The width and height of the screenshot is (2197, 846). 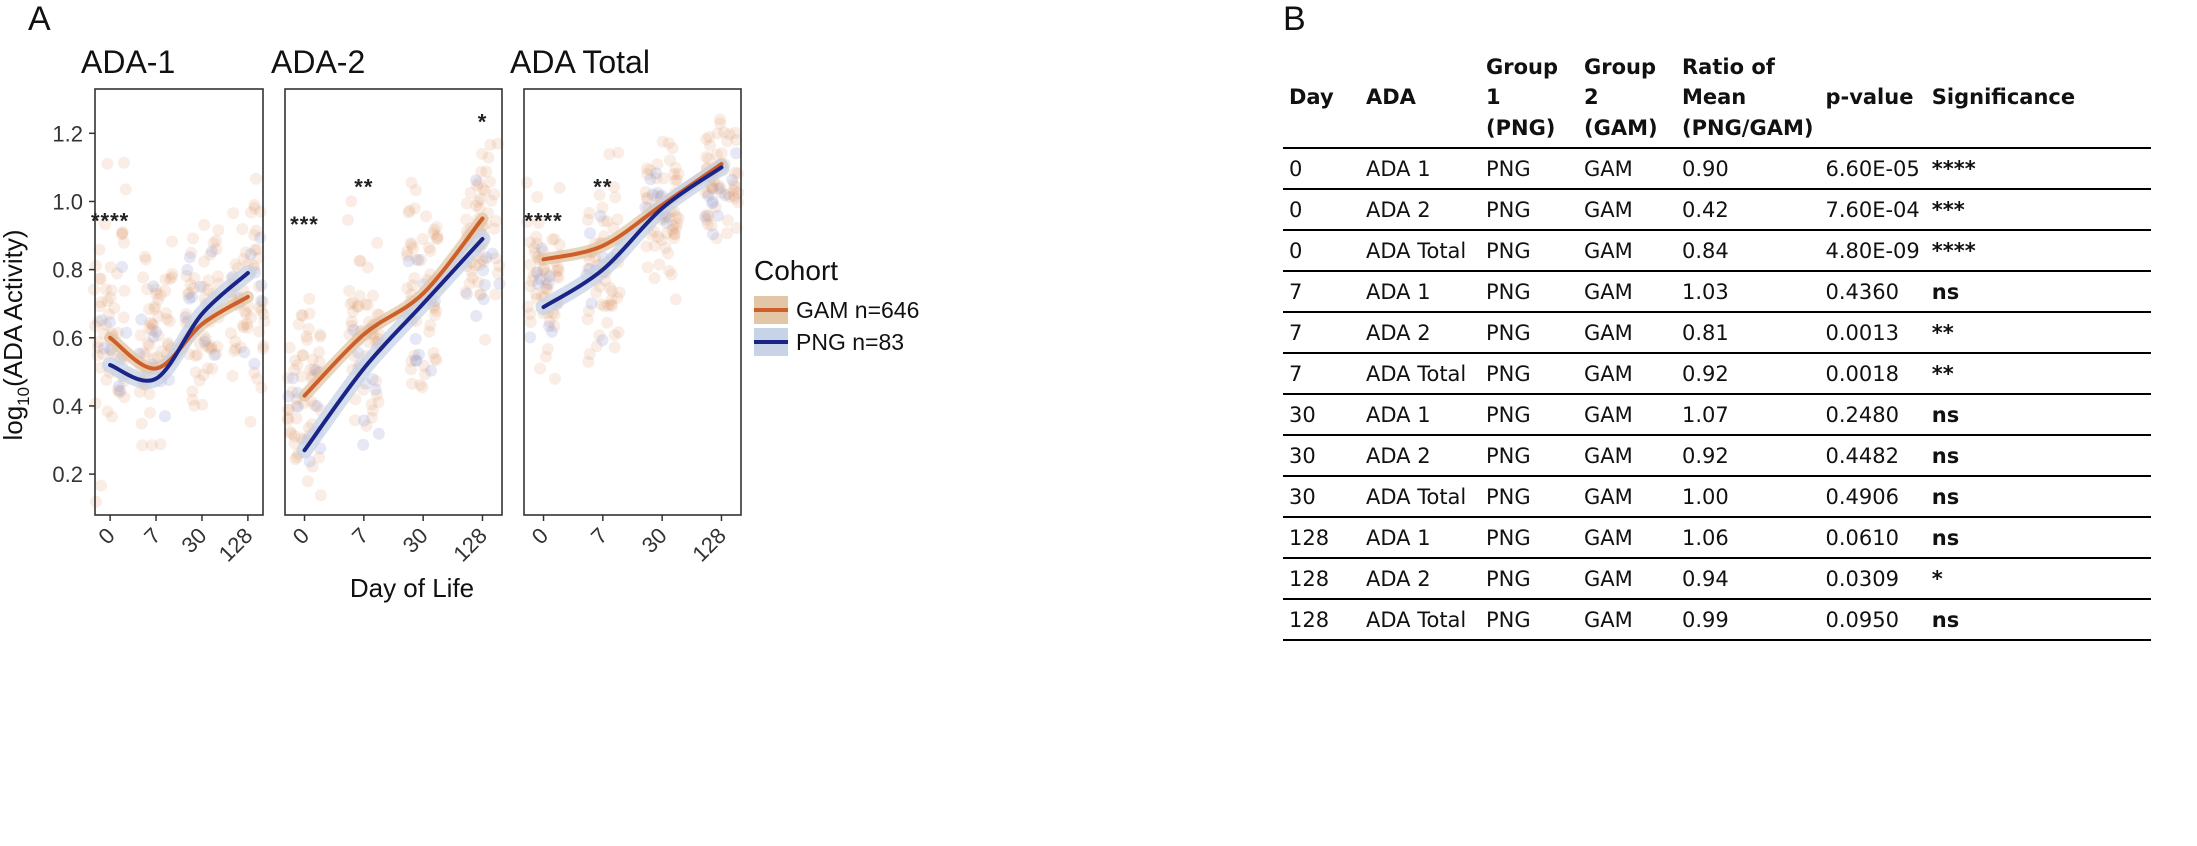 What do you see at coordinates (412, 588) in the screenshot?
I see `x-axis-label: Day of Life` at bounding box center [412, 588].